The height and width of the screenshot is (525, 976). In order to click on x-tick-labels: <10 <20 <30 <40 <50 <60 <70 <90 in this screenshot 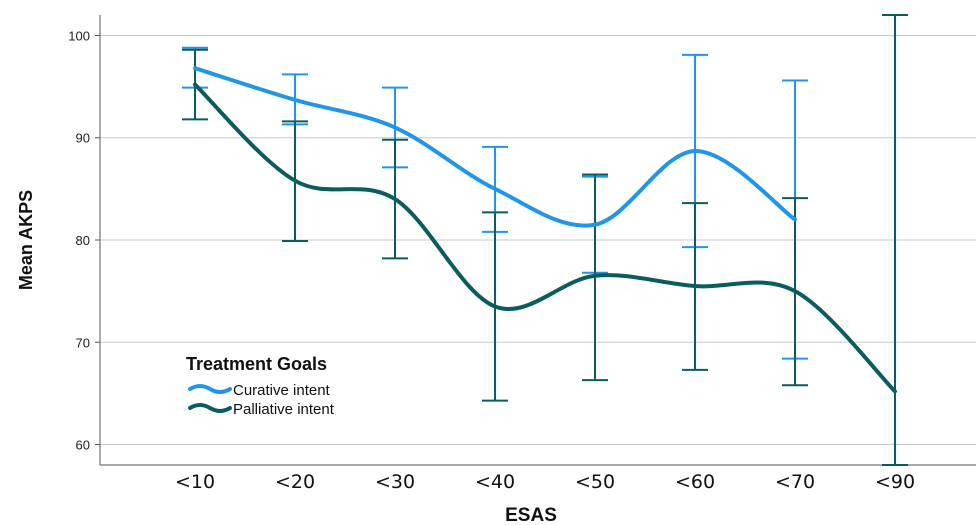, I will do `click(545, 482)`.